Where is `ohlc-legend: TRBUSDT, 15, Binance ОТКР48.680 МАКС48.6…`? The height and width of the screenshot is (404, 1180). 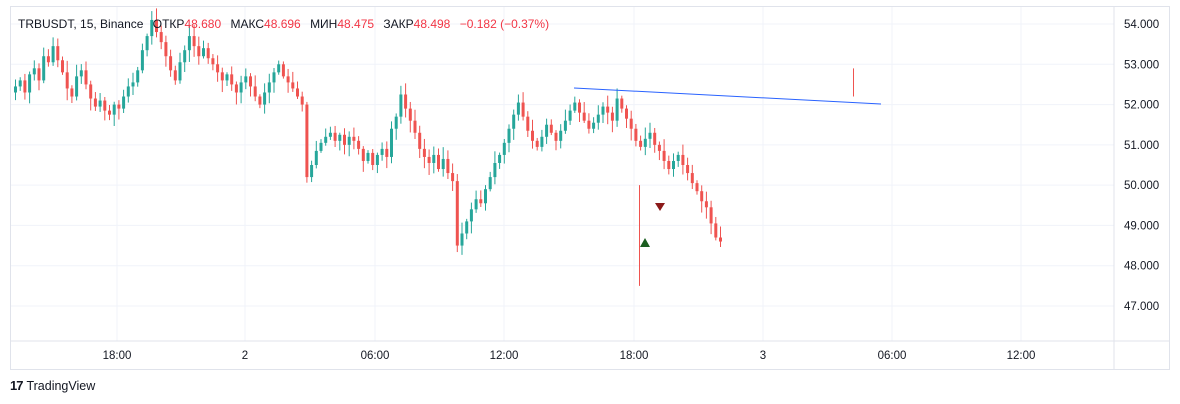 ohlc-legend: TRBUSDT, 15, Binance ОТКР48.680 МАКС48.6… is located at coordinates (284, 24).